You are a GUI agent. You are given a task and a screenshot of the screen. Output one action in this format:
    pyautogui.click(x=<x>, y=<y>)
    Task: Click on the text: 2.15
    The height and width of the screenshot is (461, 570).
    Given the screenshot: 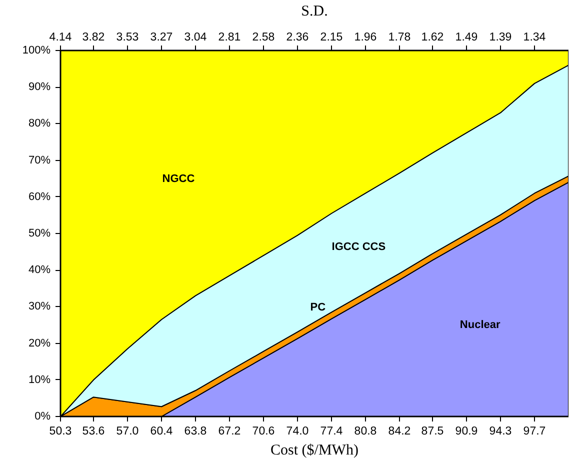 What is the action you would take?
    pyautogui.click(x=331, y=38)
    